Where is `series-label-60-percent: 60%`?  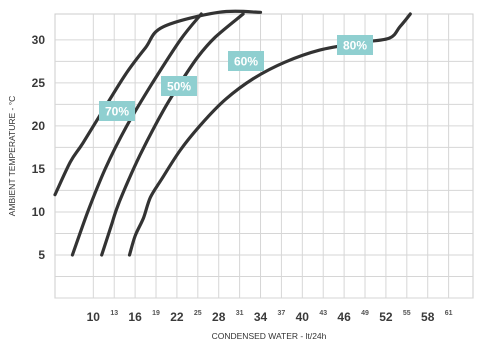
series-label-60-percent: 60% is located at coordinates (246, 61).